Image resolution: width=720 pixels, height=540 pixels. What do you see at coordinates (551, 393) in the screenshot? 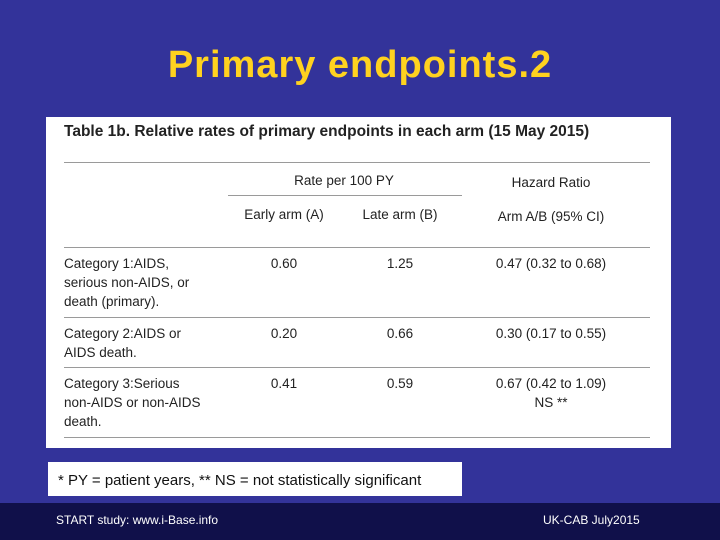
I see `hr-value: 0.67 (0.42 to 1.09) NS **` at bounding box center [551, 393].